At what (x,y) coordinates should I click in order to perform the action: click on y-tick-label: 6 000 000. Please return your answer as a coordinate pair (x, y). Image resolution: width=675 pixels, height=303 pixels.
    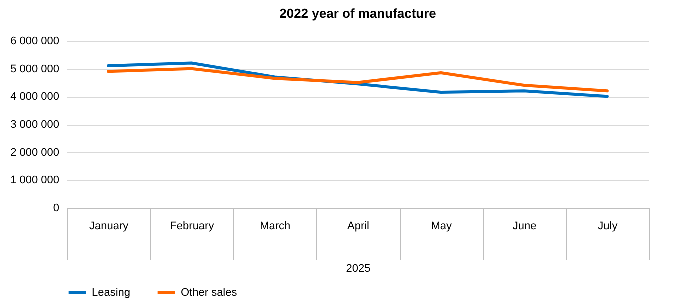
    Looking at the image, I should click on (35, 42).